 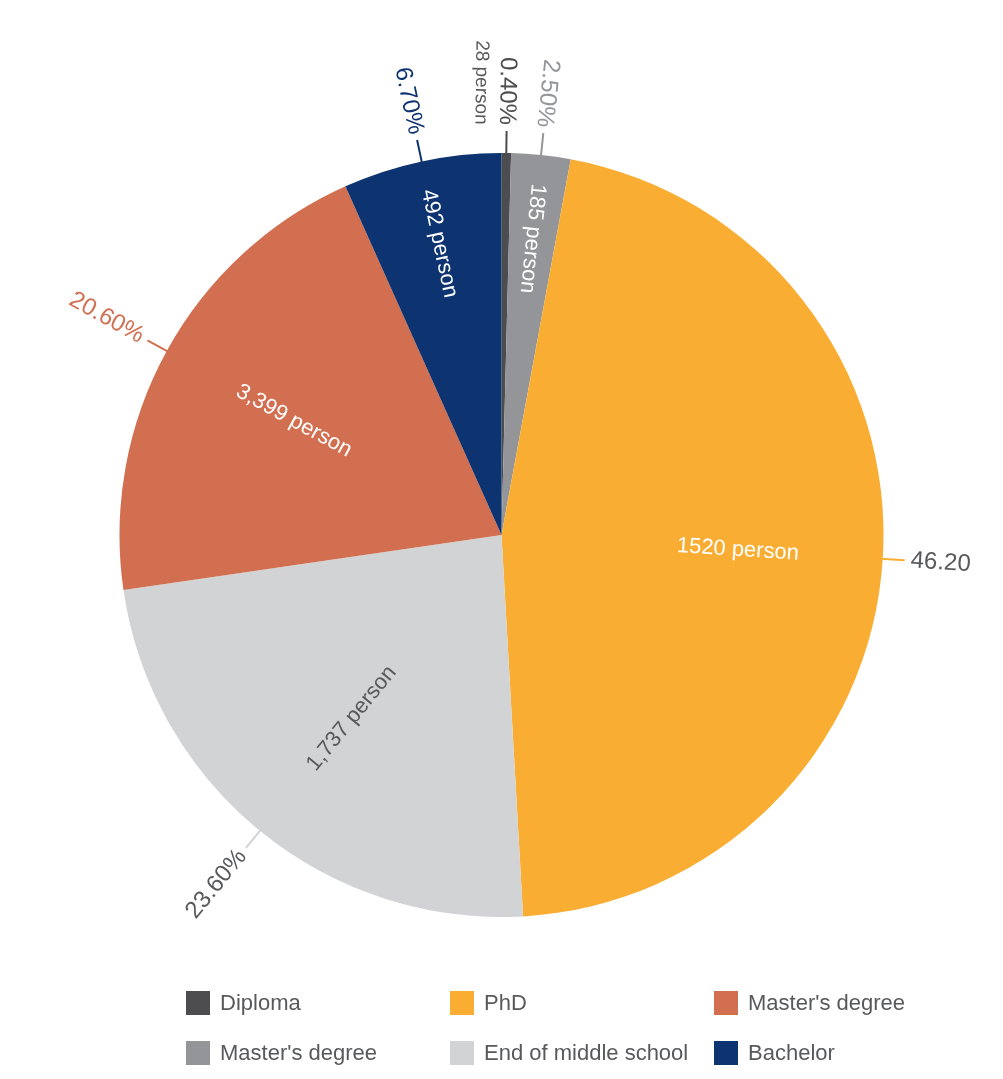 I want to click on legend-label: Diploma, so click(x=260, y=1003).